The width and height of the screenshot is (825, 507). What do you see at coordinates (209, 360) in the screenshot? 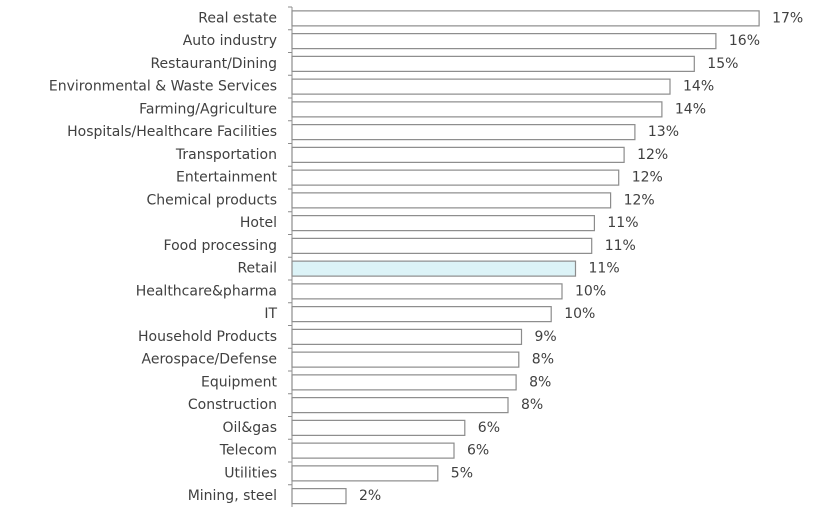
I see `category-label: Aerospace/Defense` at bounding box center [209, 360].